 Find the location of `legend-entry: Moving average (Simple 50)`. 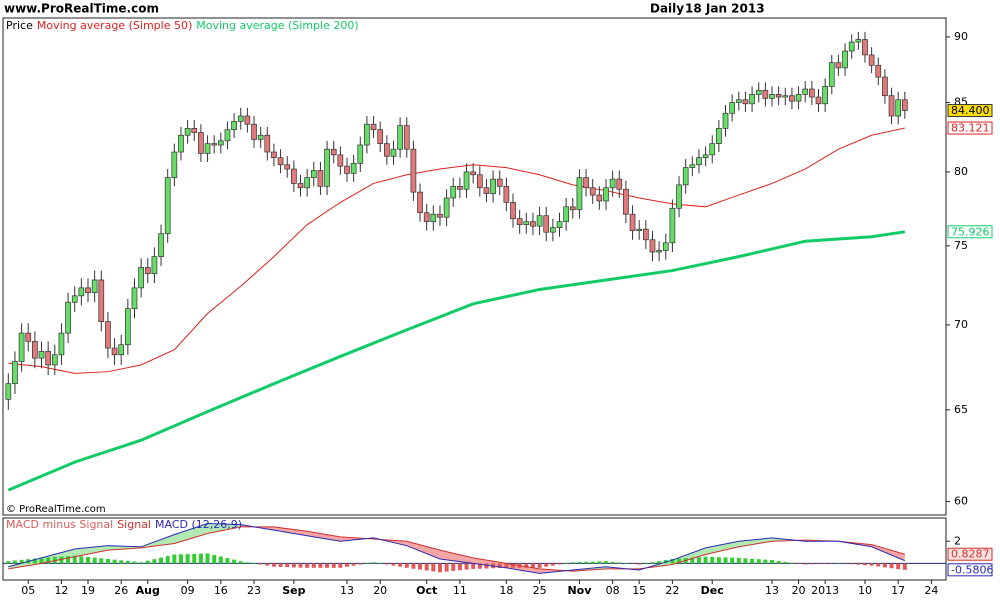

legend-entry: Moving average (Simple 50) is located at coordinates (114, 25).